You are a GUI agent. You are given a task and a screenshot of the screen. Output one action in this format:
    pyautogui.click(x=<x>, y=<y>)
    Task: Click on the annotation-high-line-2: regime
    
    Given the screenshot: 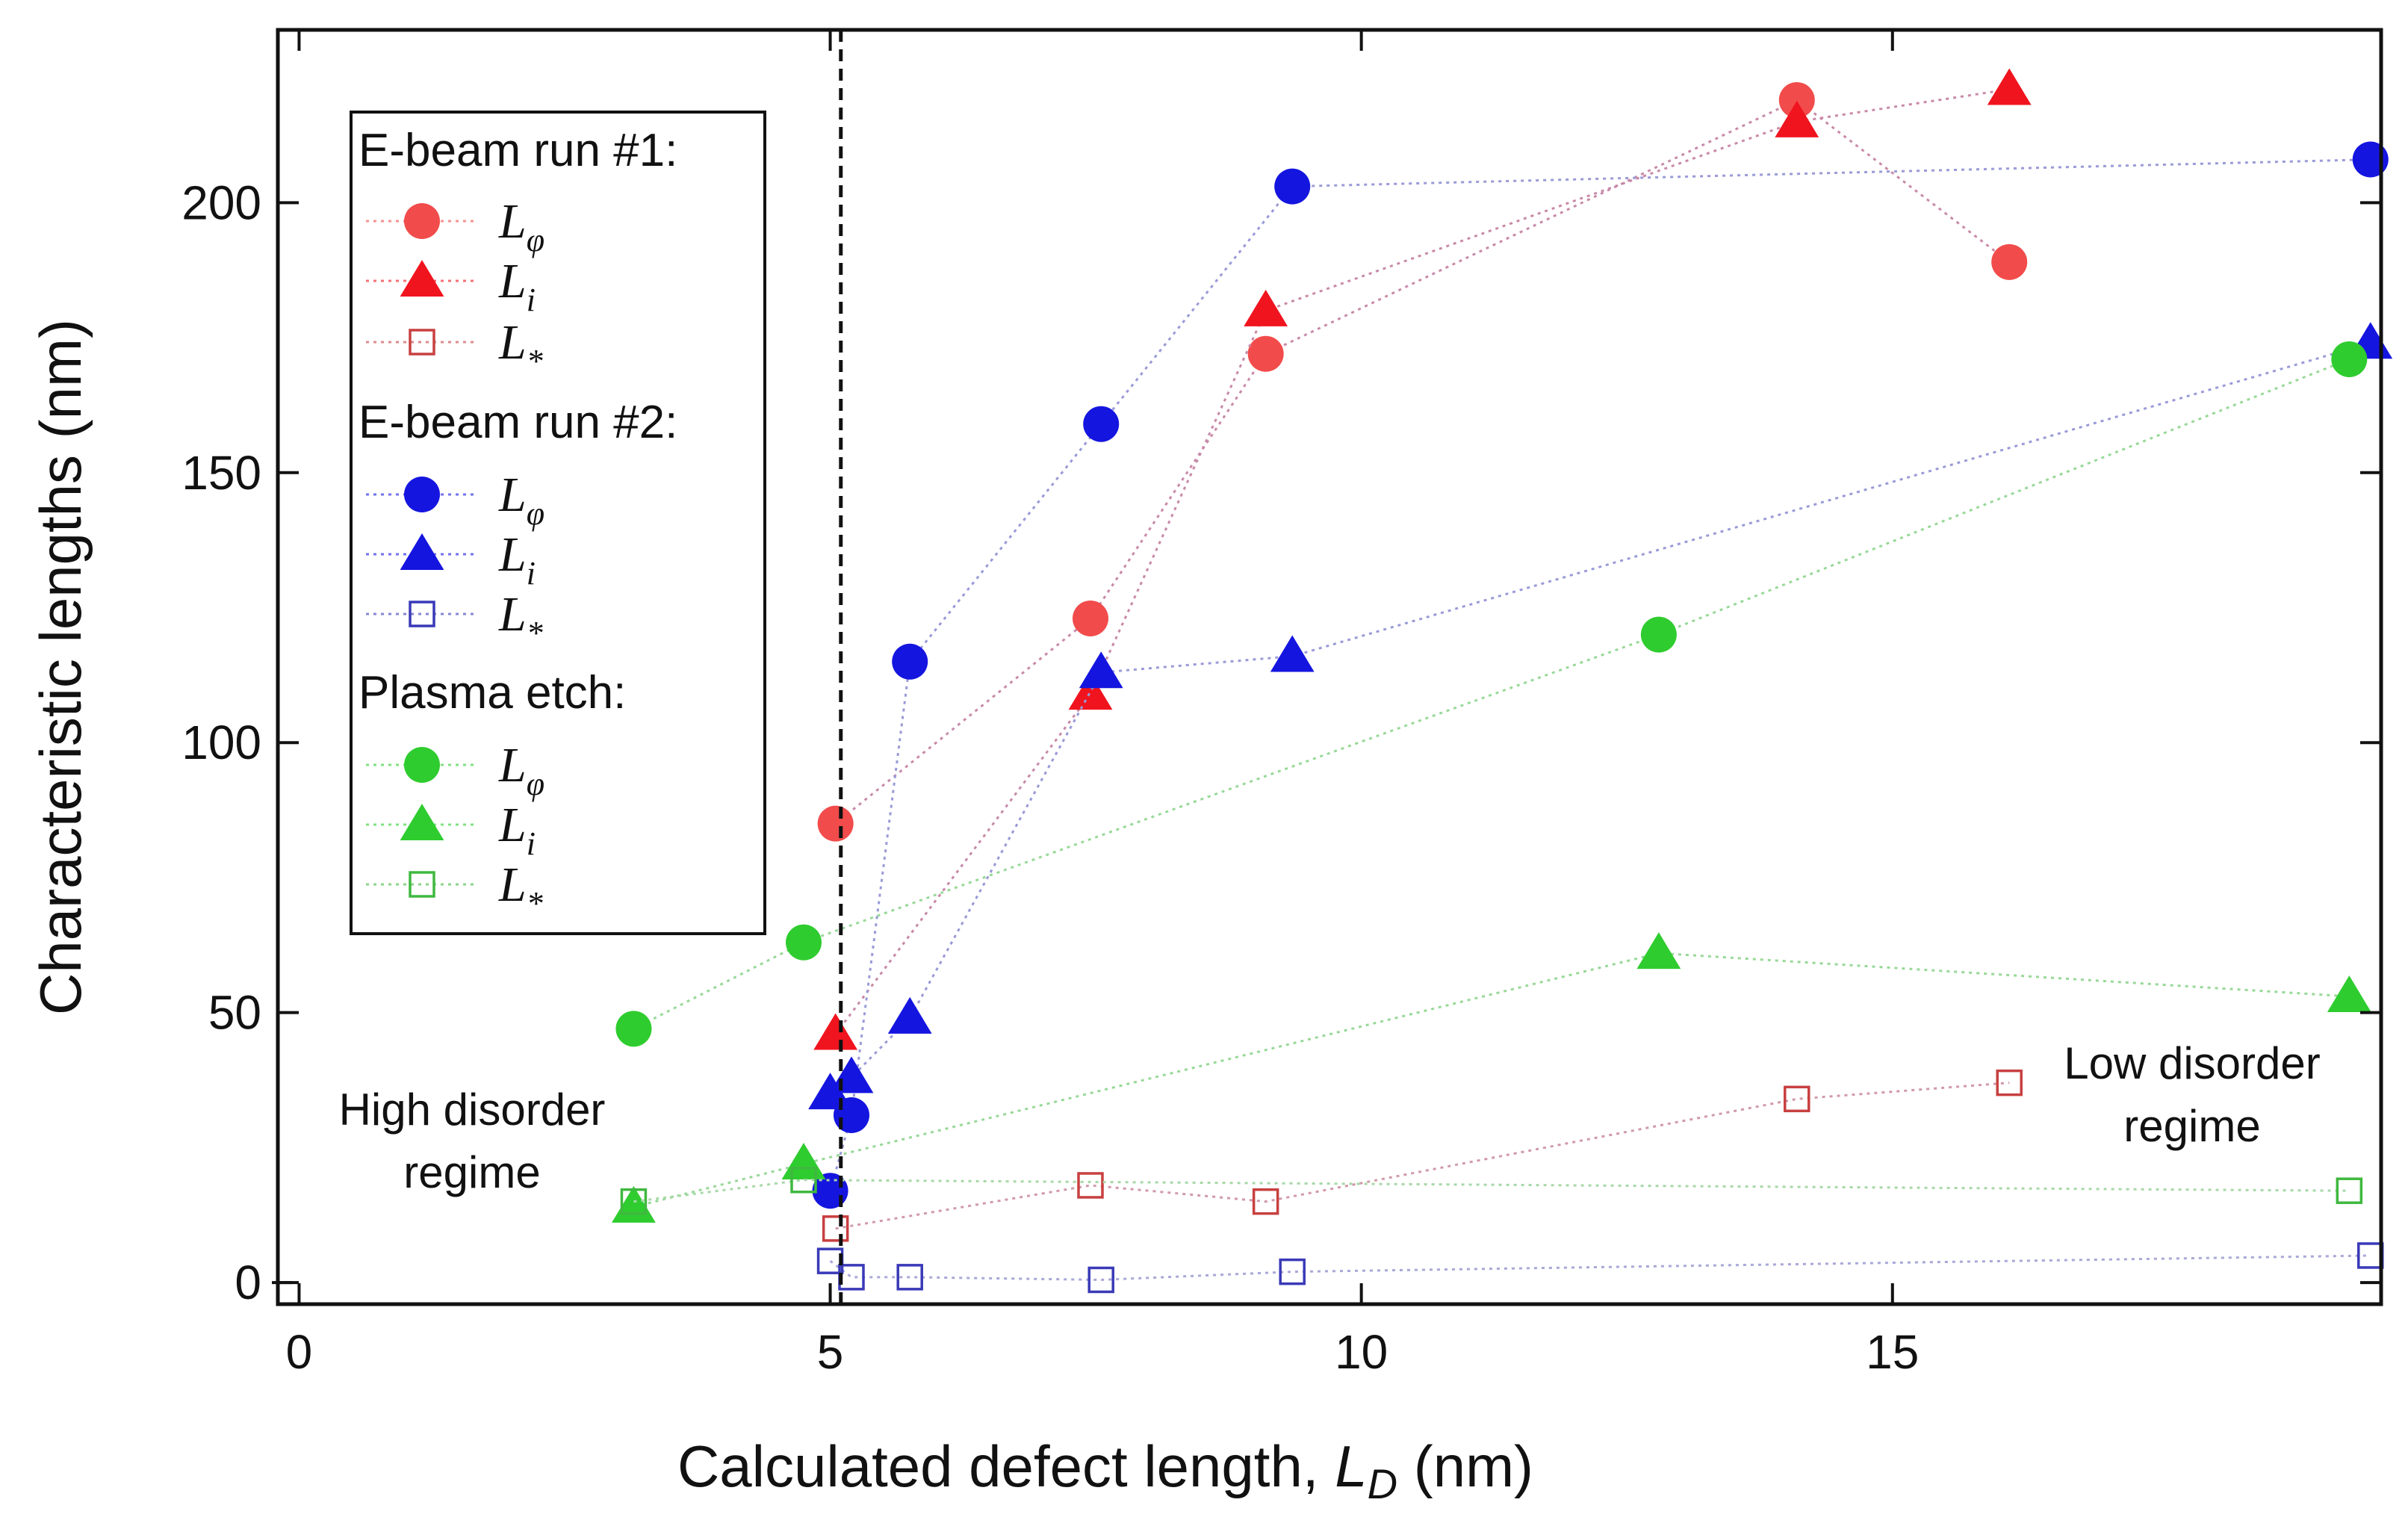 What is the action you would take?
    pyautogui.click(x=472, y=1172)
    